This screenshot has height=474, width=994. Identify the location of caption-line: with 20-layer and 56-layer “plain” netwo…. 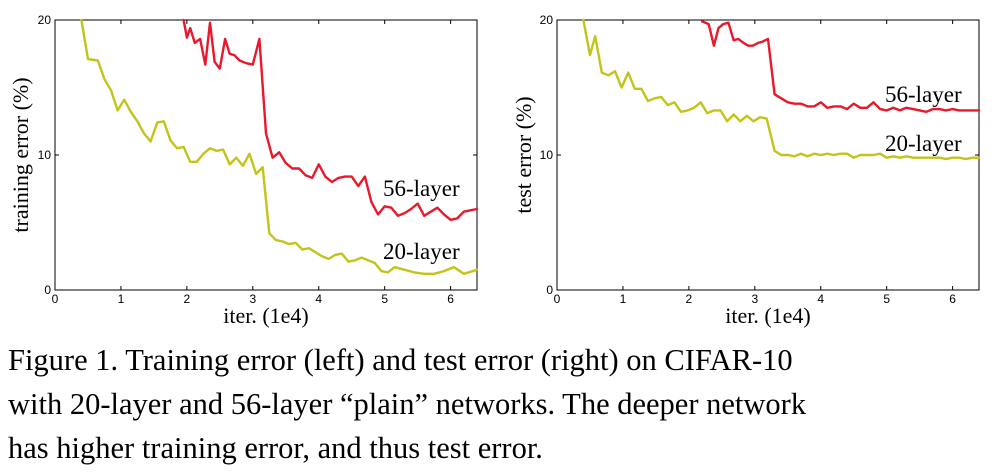
(407, 404).